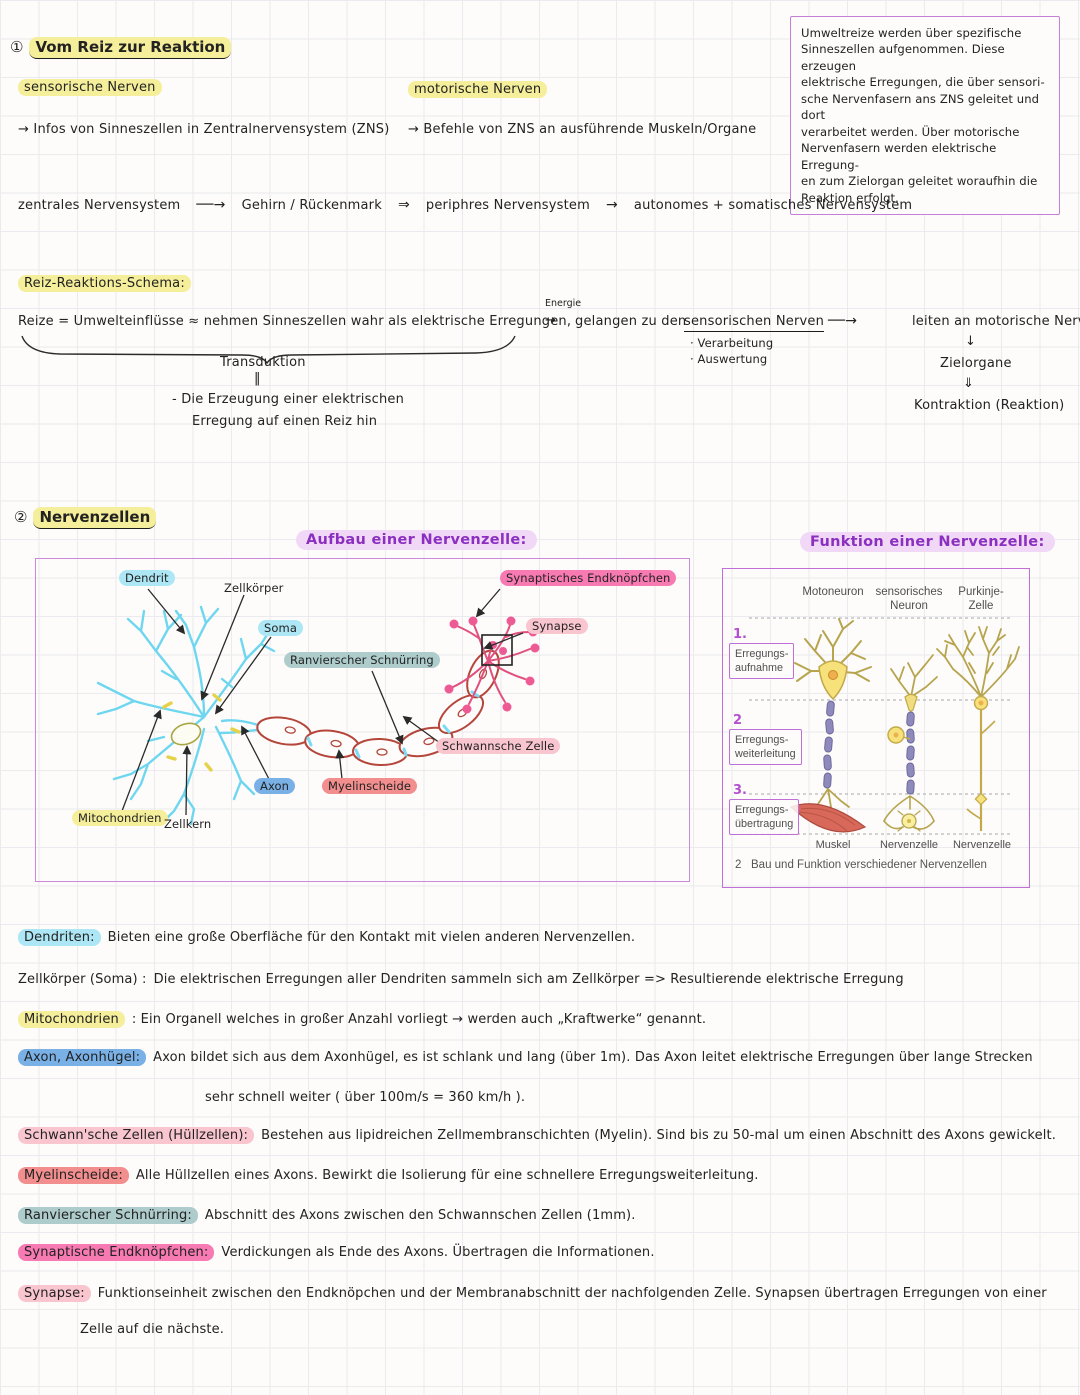 This screenshot has height=1395, width=1080. Describe the element at coordinates (497, 650) in the screenshot. I see `synapse-frame` at that location.